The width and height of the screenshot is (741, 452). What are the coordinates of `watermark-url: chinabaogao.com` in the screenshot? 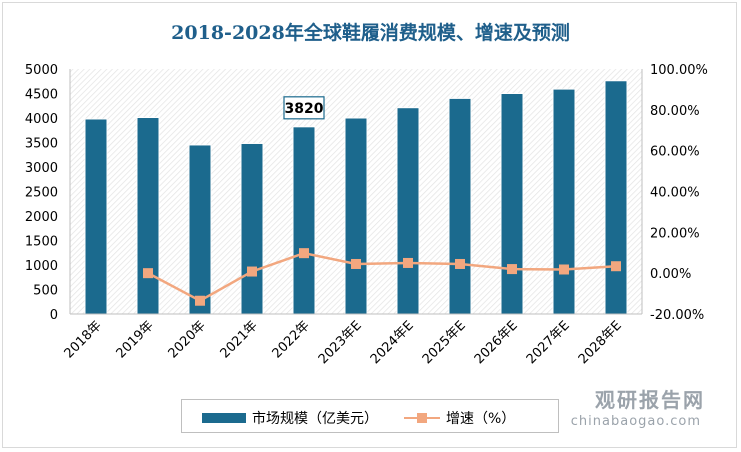 It's located at (635, 421).